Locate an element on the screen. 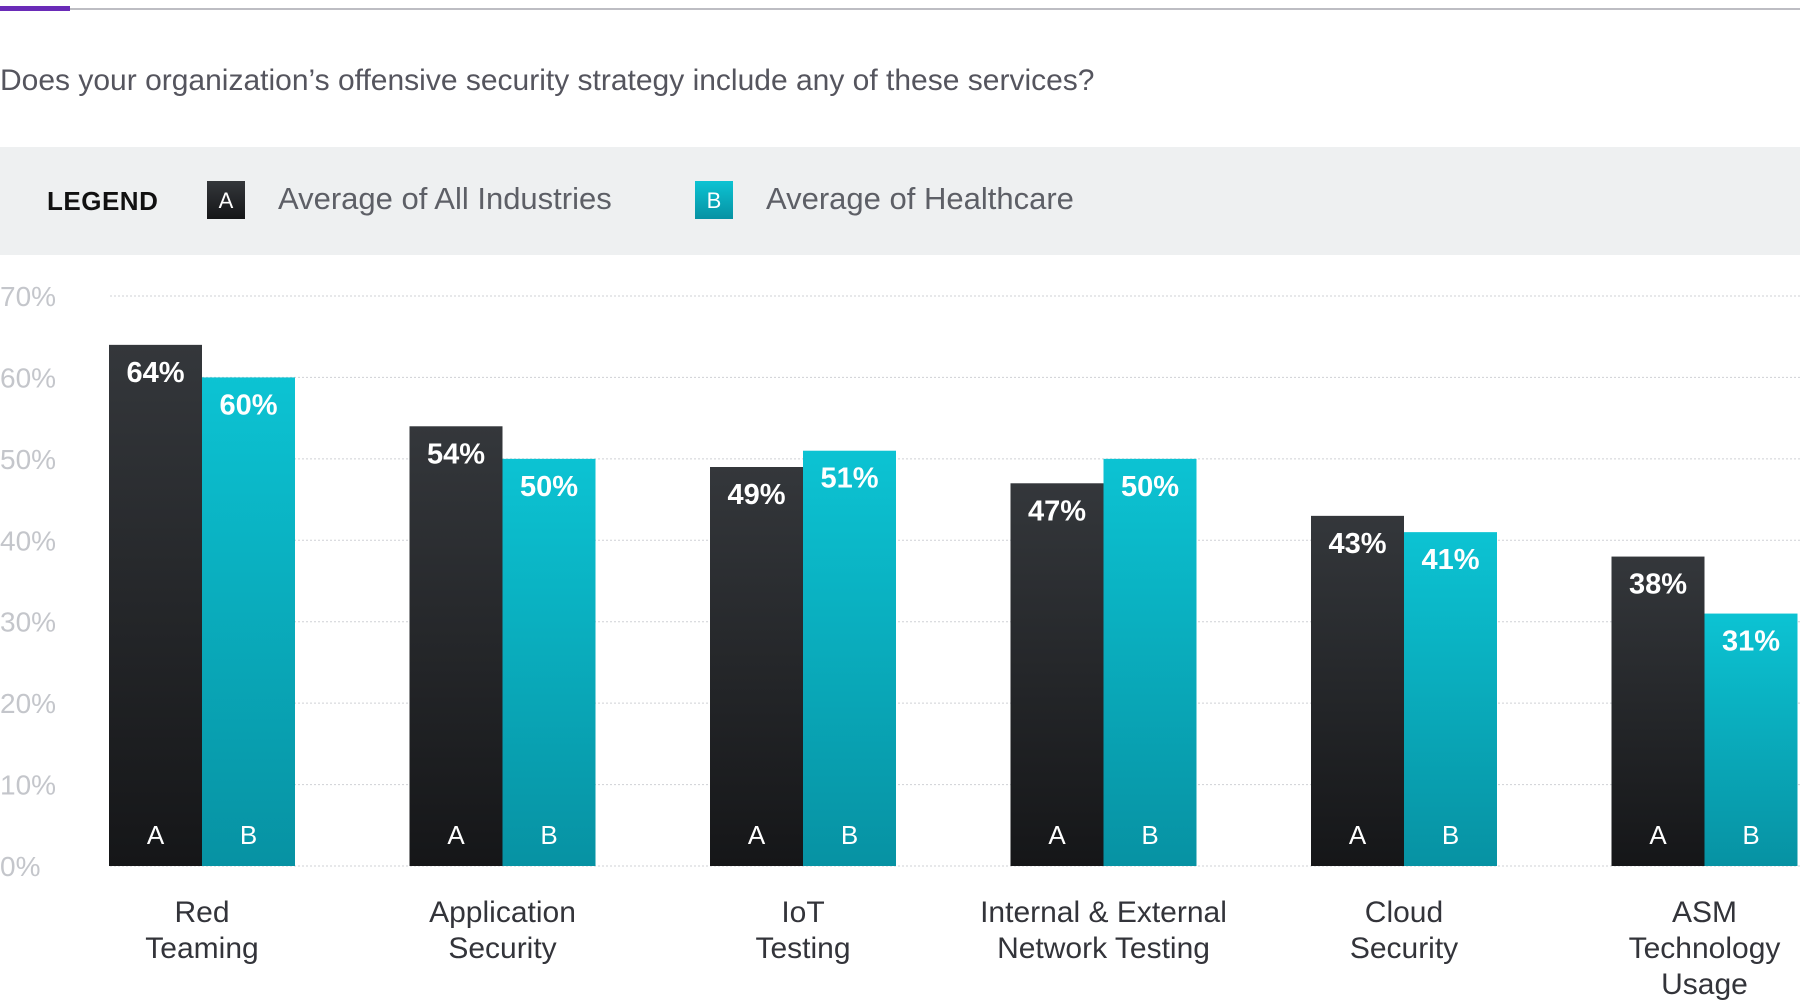 This screenshot has height=1002, width=1800. bar-group-a: 43% A is located at coordinates (1357, 690).